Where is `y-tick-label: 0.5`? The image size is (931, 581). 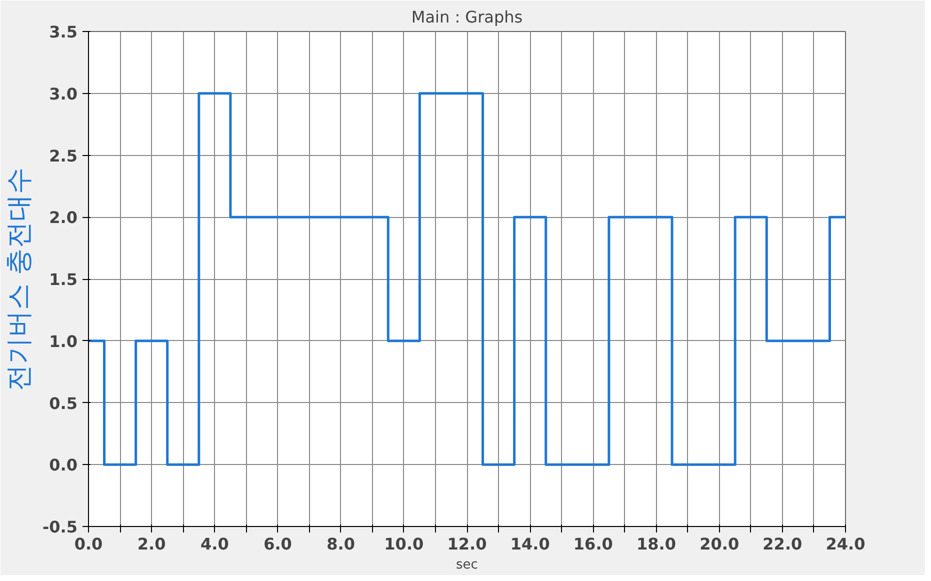
y-tick-label: 0.5 is located at coordinates (63, 403).